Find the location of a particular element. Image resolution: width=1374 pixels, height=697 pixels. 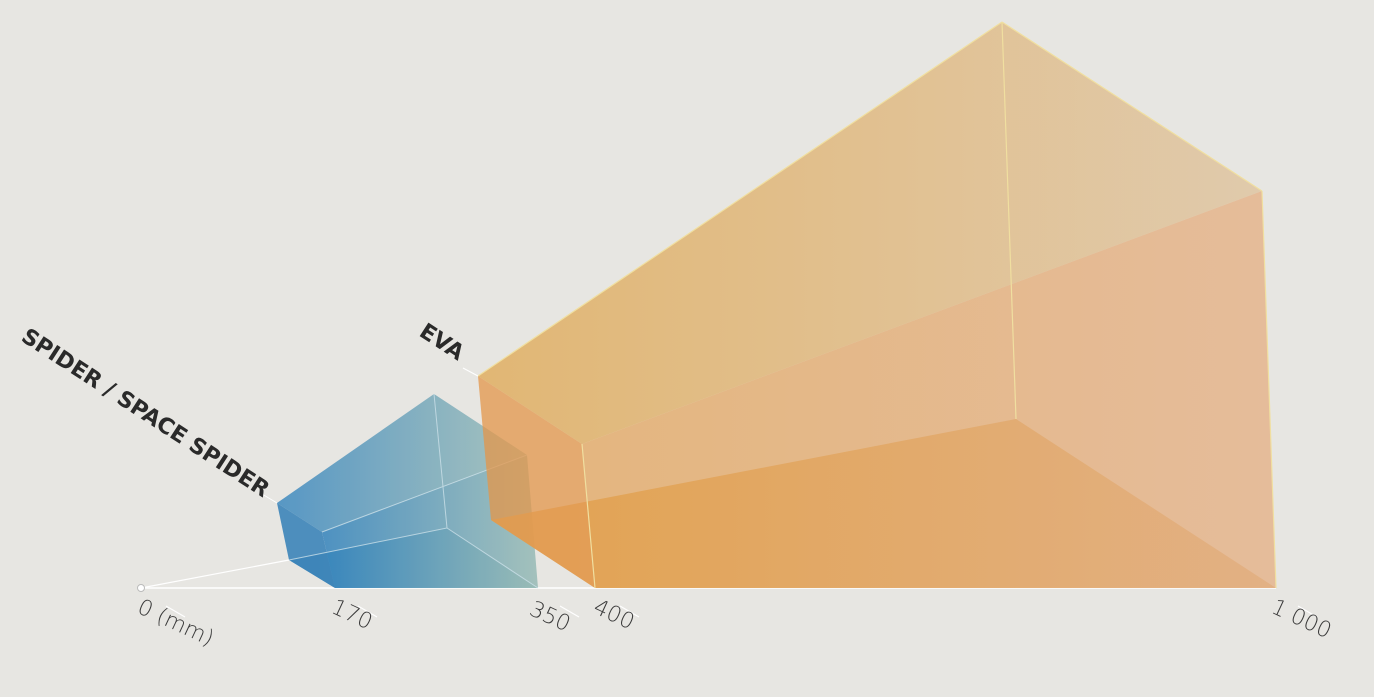

face-top is located at coordinates (402, 463).